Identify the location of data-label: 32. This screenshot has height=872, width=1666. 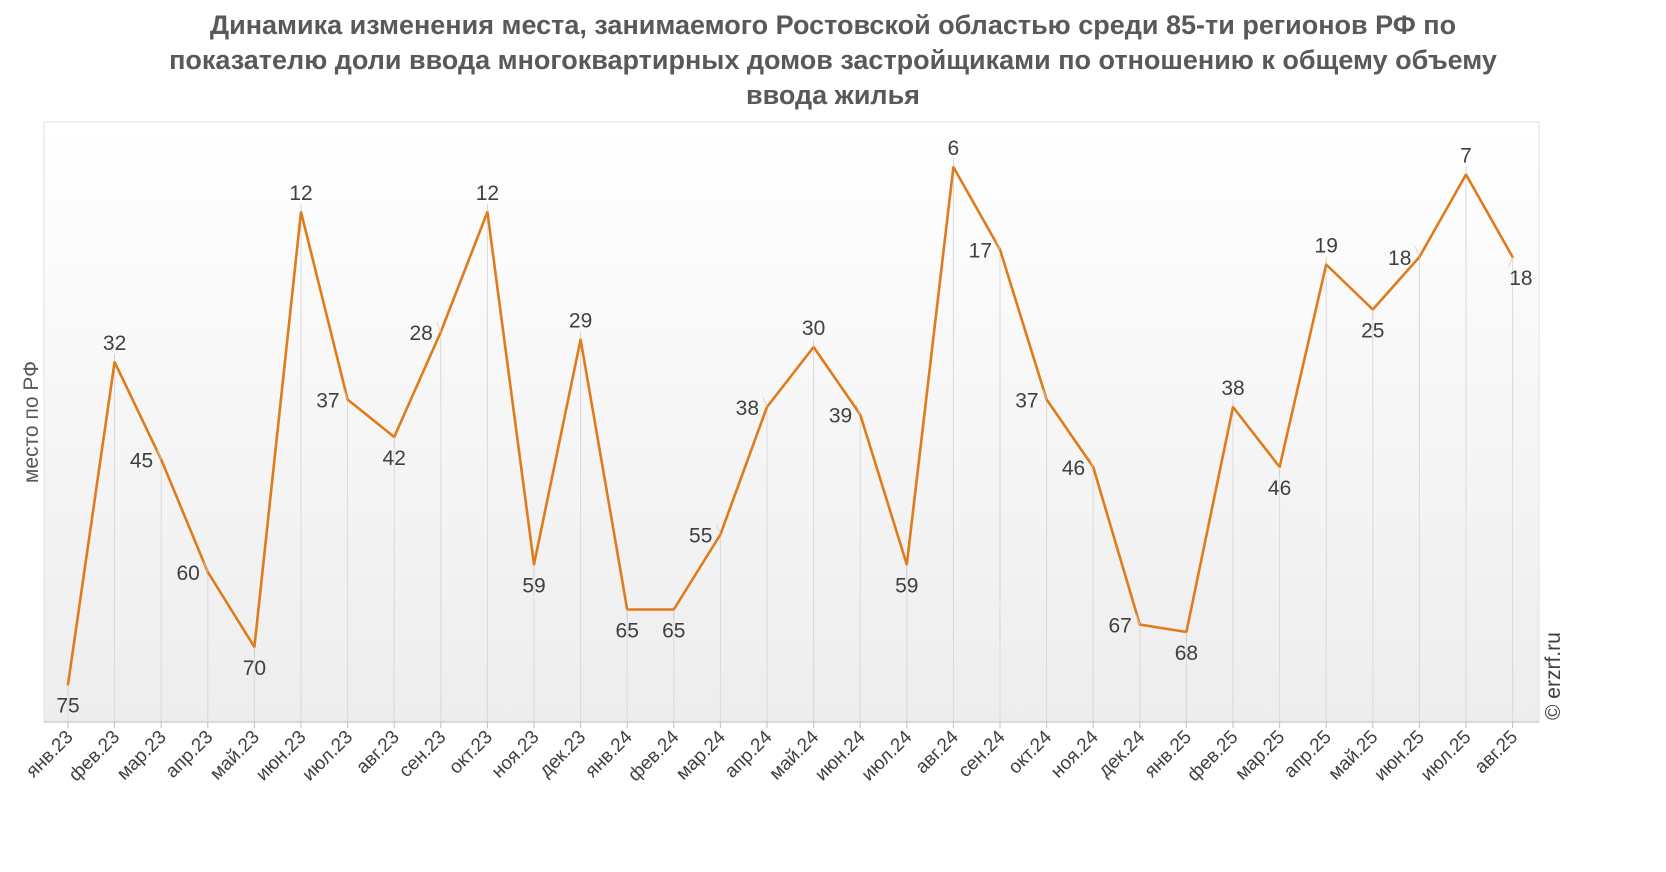
(114, 343).